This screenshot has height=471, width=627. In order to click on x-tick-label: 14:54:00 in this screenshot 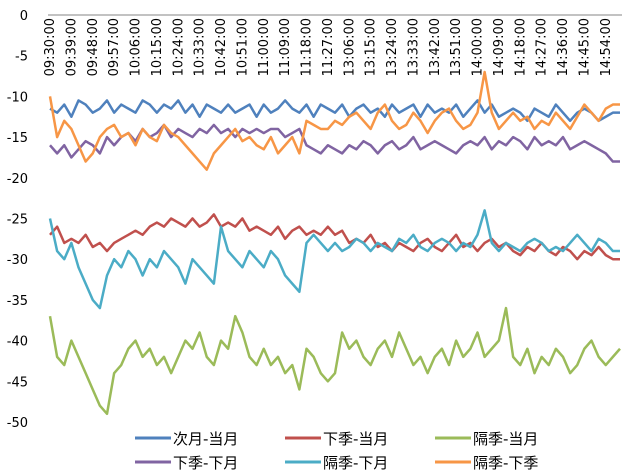, I will do `click(606, 47)`.